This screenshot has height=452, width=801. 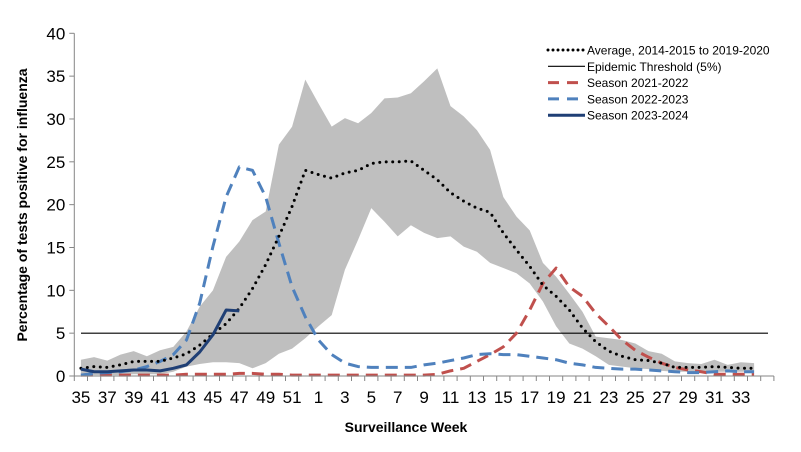 I want to click on x-tick-label: 19, so click(x=556, y=397).